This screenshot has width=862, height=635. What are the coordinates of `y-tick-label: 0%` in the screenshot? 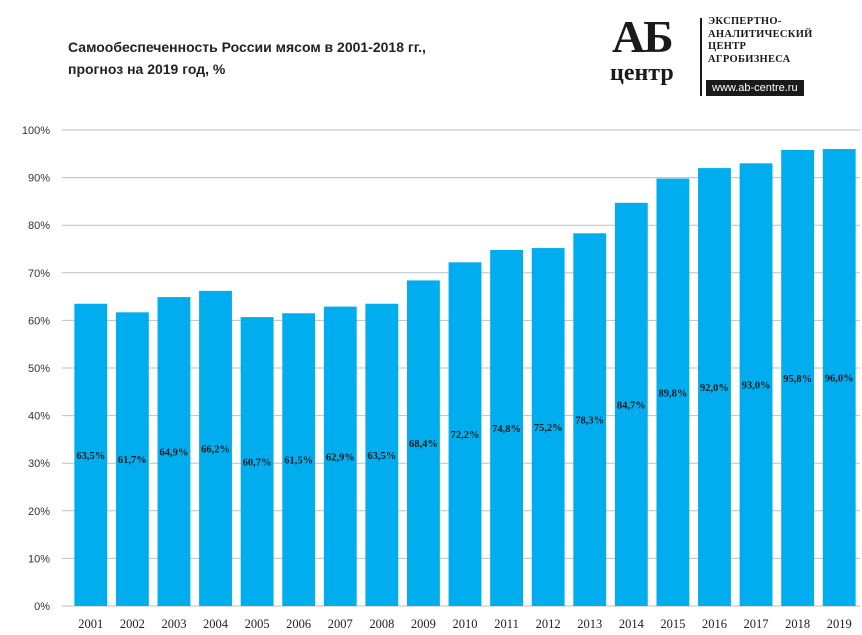 It's located at (42, 607).